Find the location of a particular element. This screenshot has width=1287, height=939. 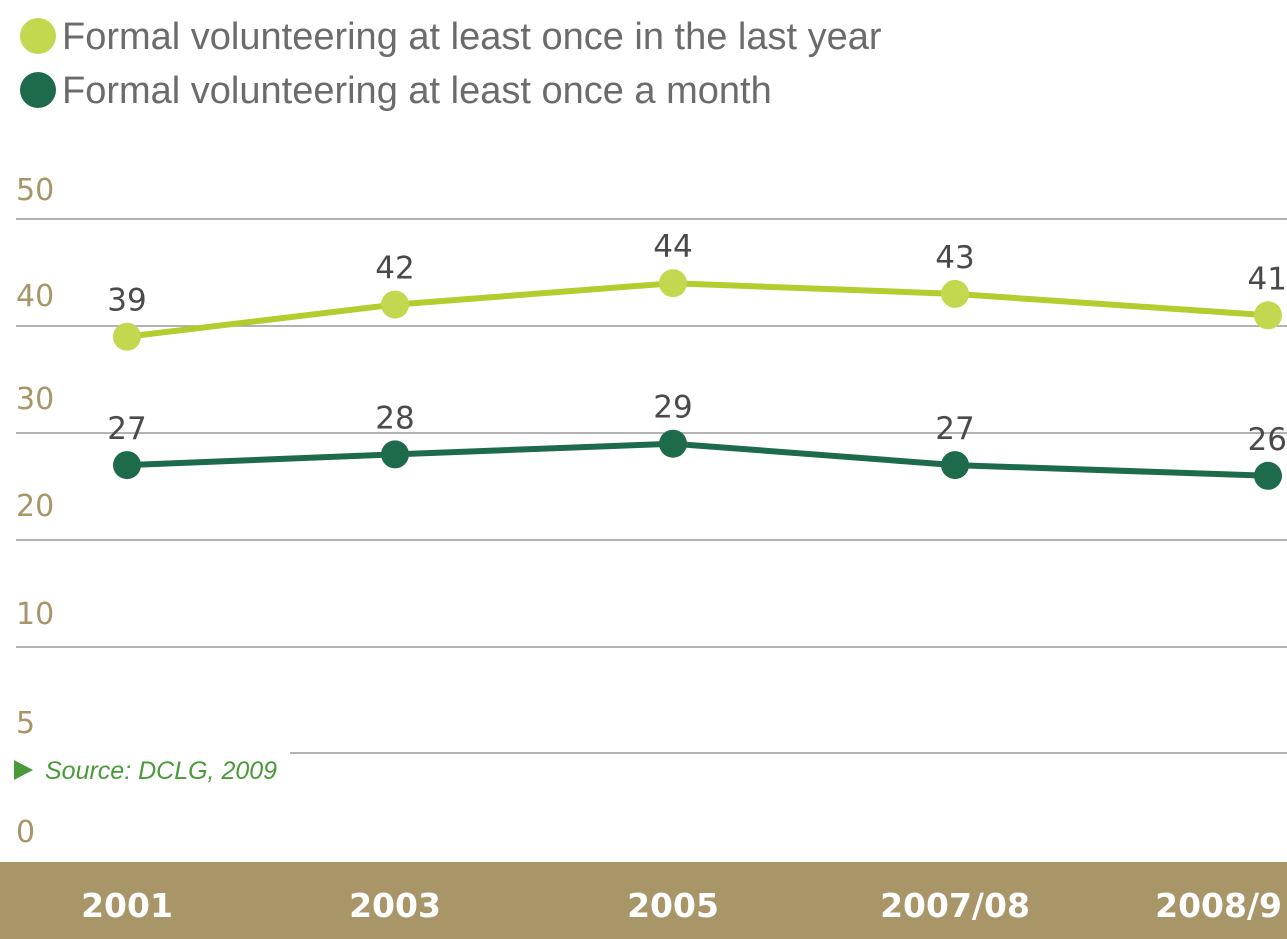

source-text: Source: DCLG, 2009 is located at coordinates (161, 771).